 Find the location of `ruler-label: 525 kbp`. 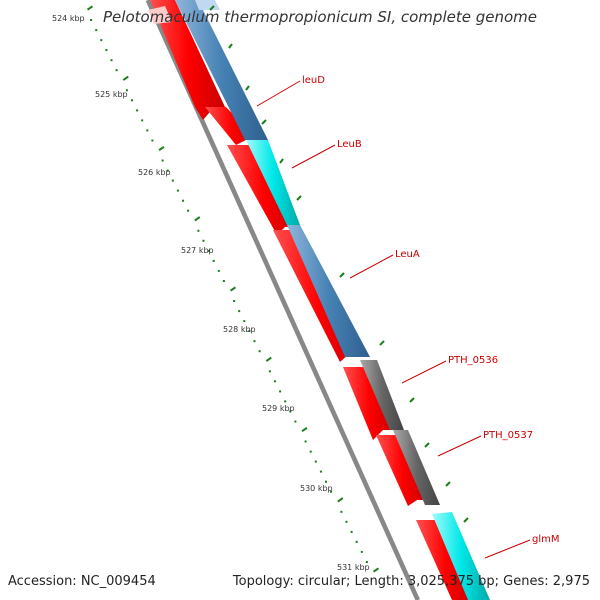

ruler-label: 525 kbp is located at coordinates (111, 94).